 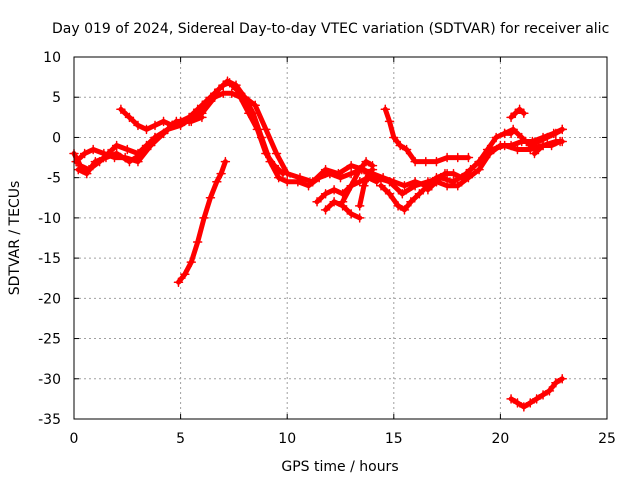 What do you see at coordinates (49, 340) in the screenshot?
I see `y-tick-label: -25` at bounding box center [49, 340].